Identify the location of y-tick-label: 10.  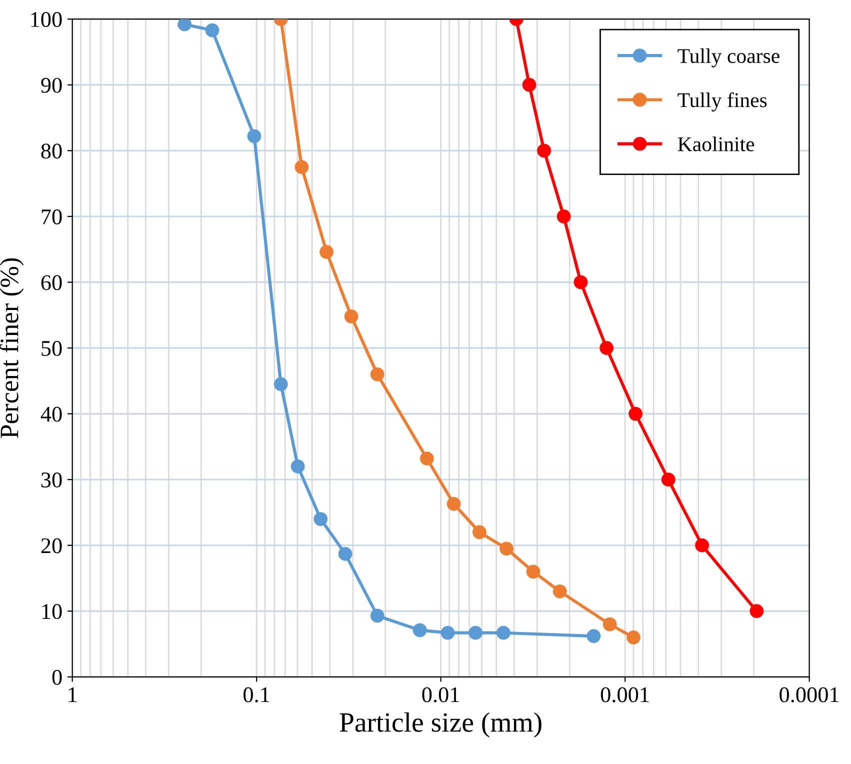
(52, 612).